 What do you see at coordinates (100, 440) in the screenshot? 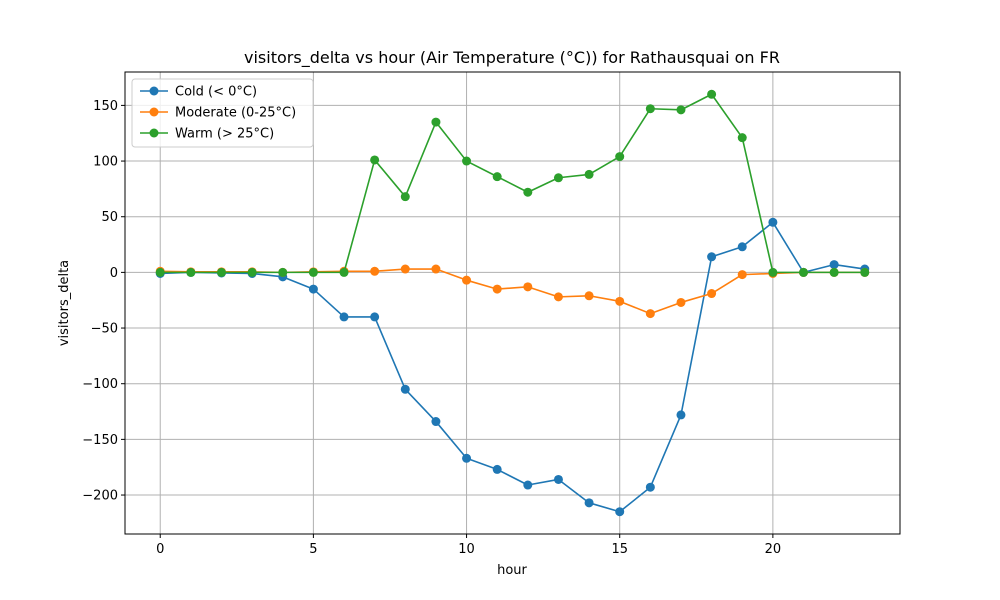
I see `y-tick-label: −150` at bounding box center [100, 440].